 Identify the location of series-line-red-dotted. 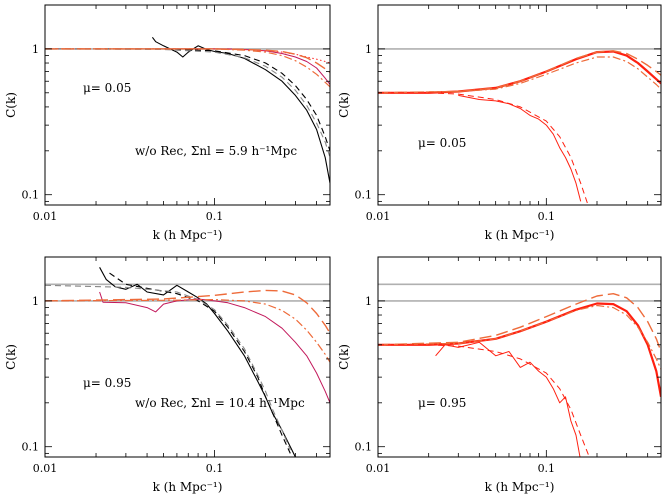
(187, 56).